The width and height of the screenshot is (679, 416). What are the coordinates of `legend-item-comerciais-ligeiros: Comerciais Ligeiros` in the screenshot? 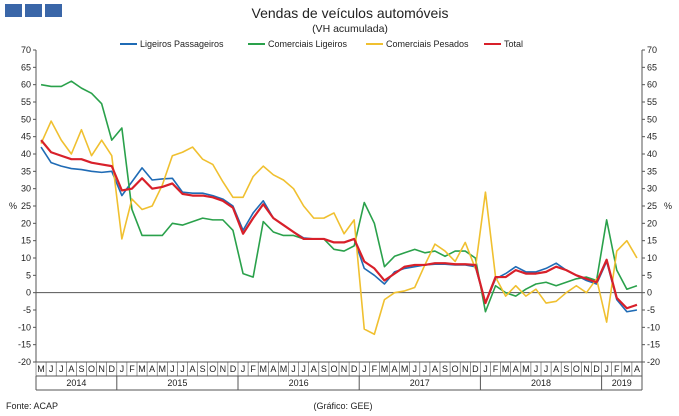 It's located at (298, 44).